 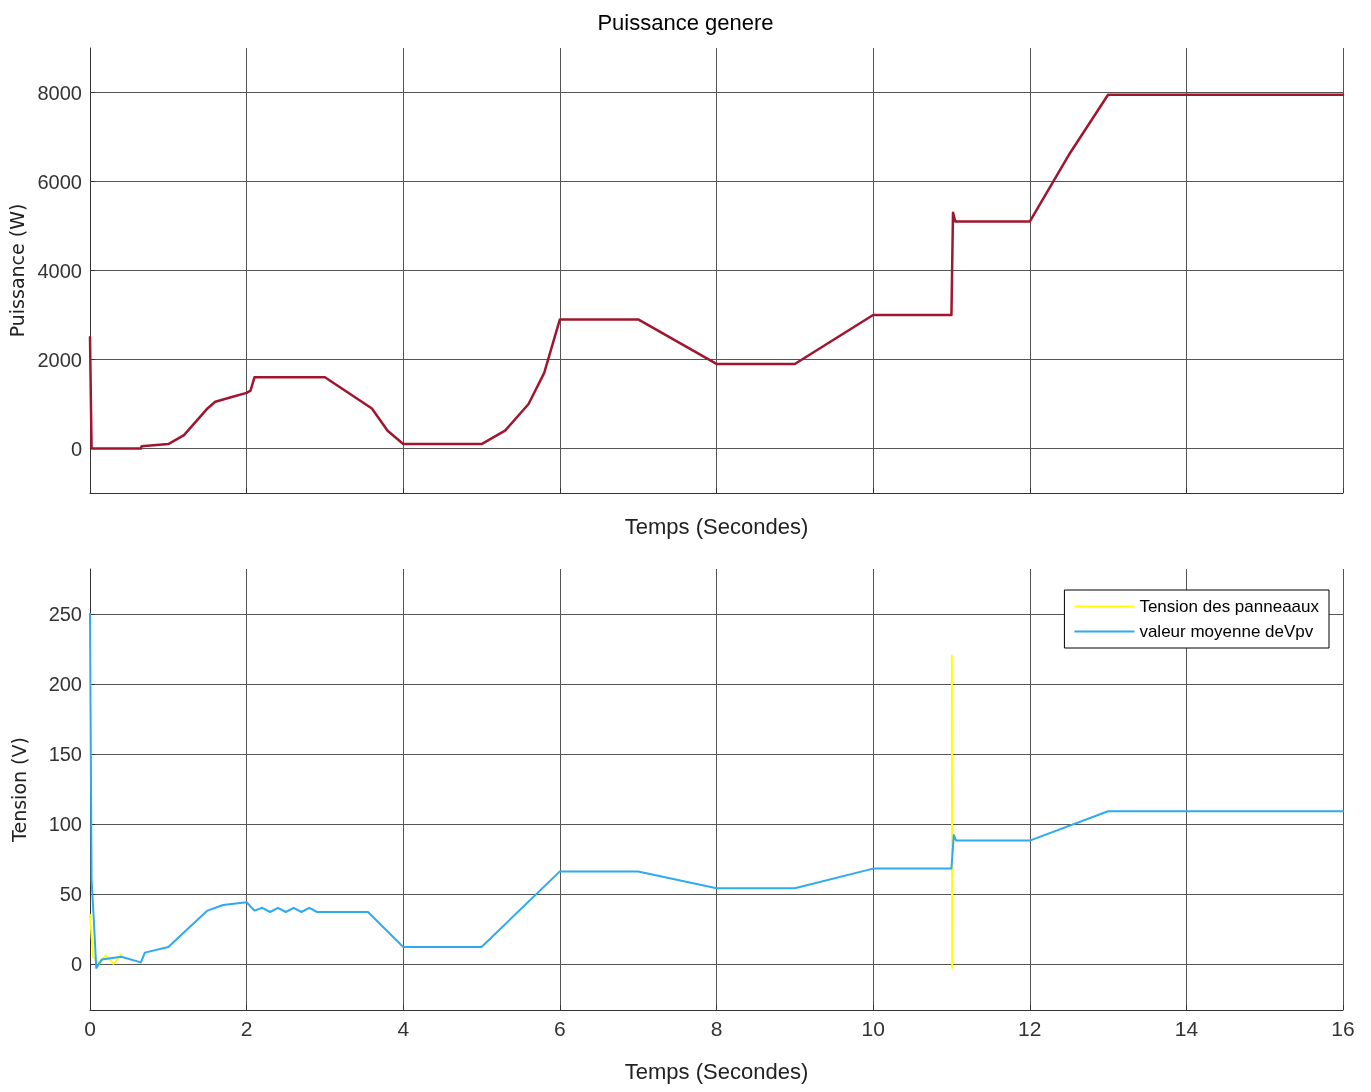 I want to click on y-tick-label: 100, so click(x=65, y=823).